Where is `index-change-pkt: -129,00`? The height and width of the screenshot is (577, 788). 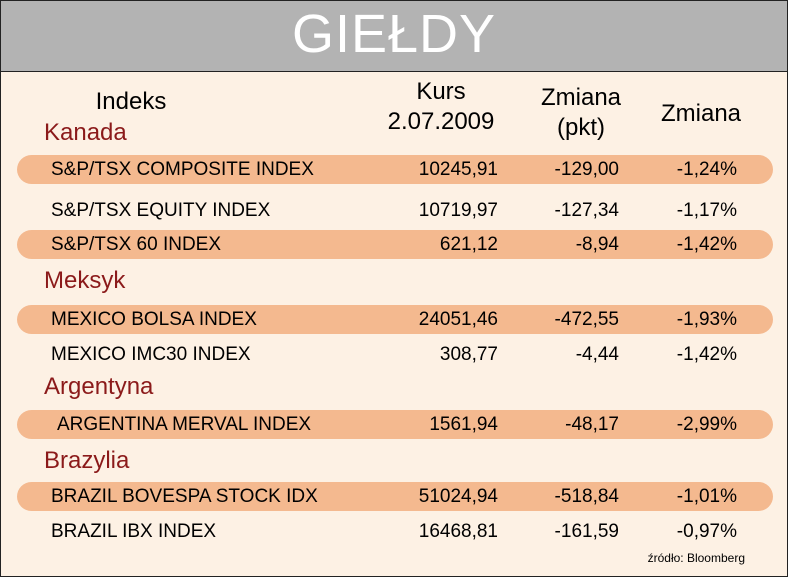 index-change-pkt: -129,00 is located at coordinates (586, 169).